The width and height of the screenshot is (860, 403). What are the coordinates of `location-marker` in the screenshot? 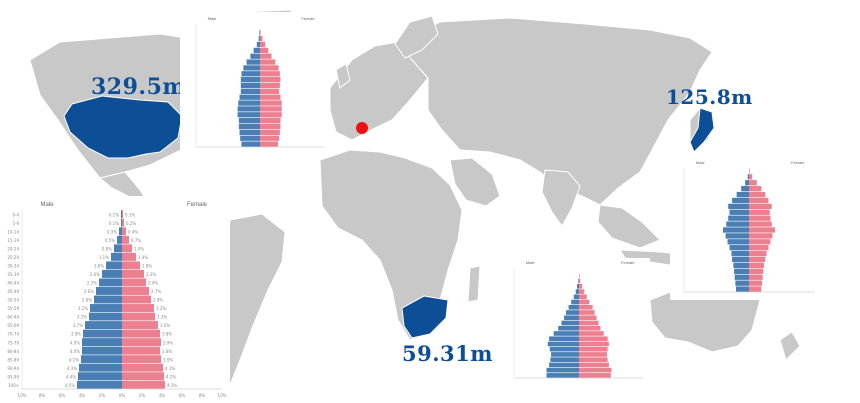 It's located at (362, 128).